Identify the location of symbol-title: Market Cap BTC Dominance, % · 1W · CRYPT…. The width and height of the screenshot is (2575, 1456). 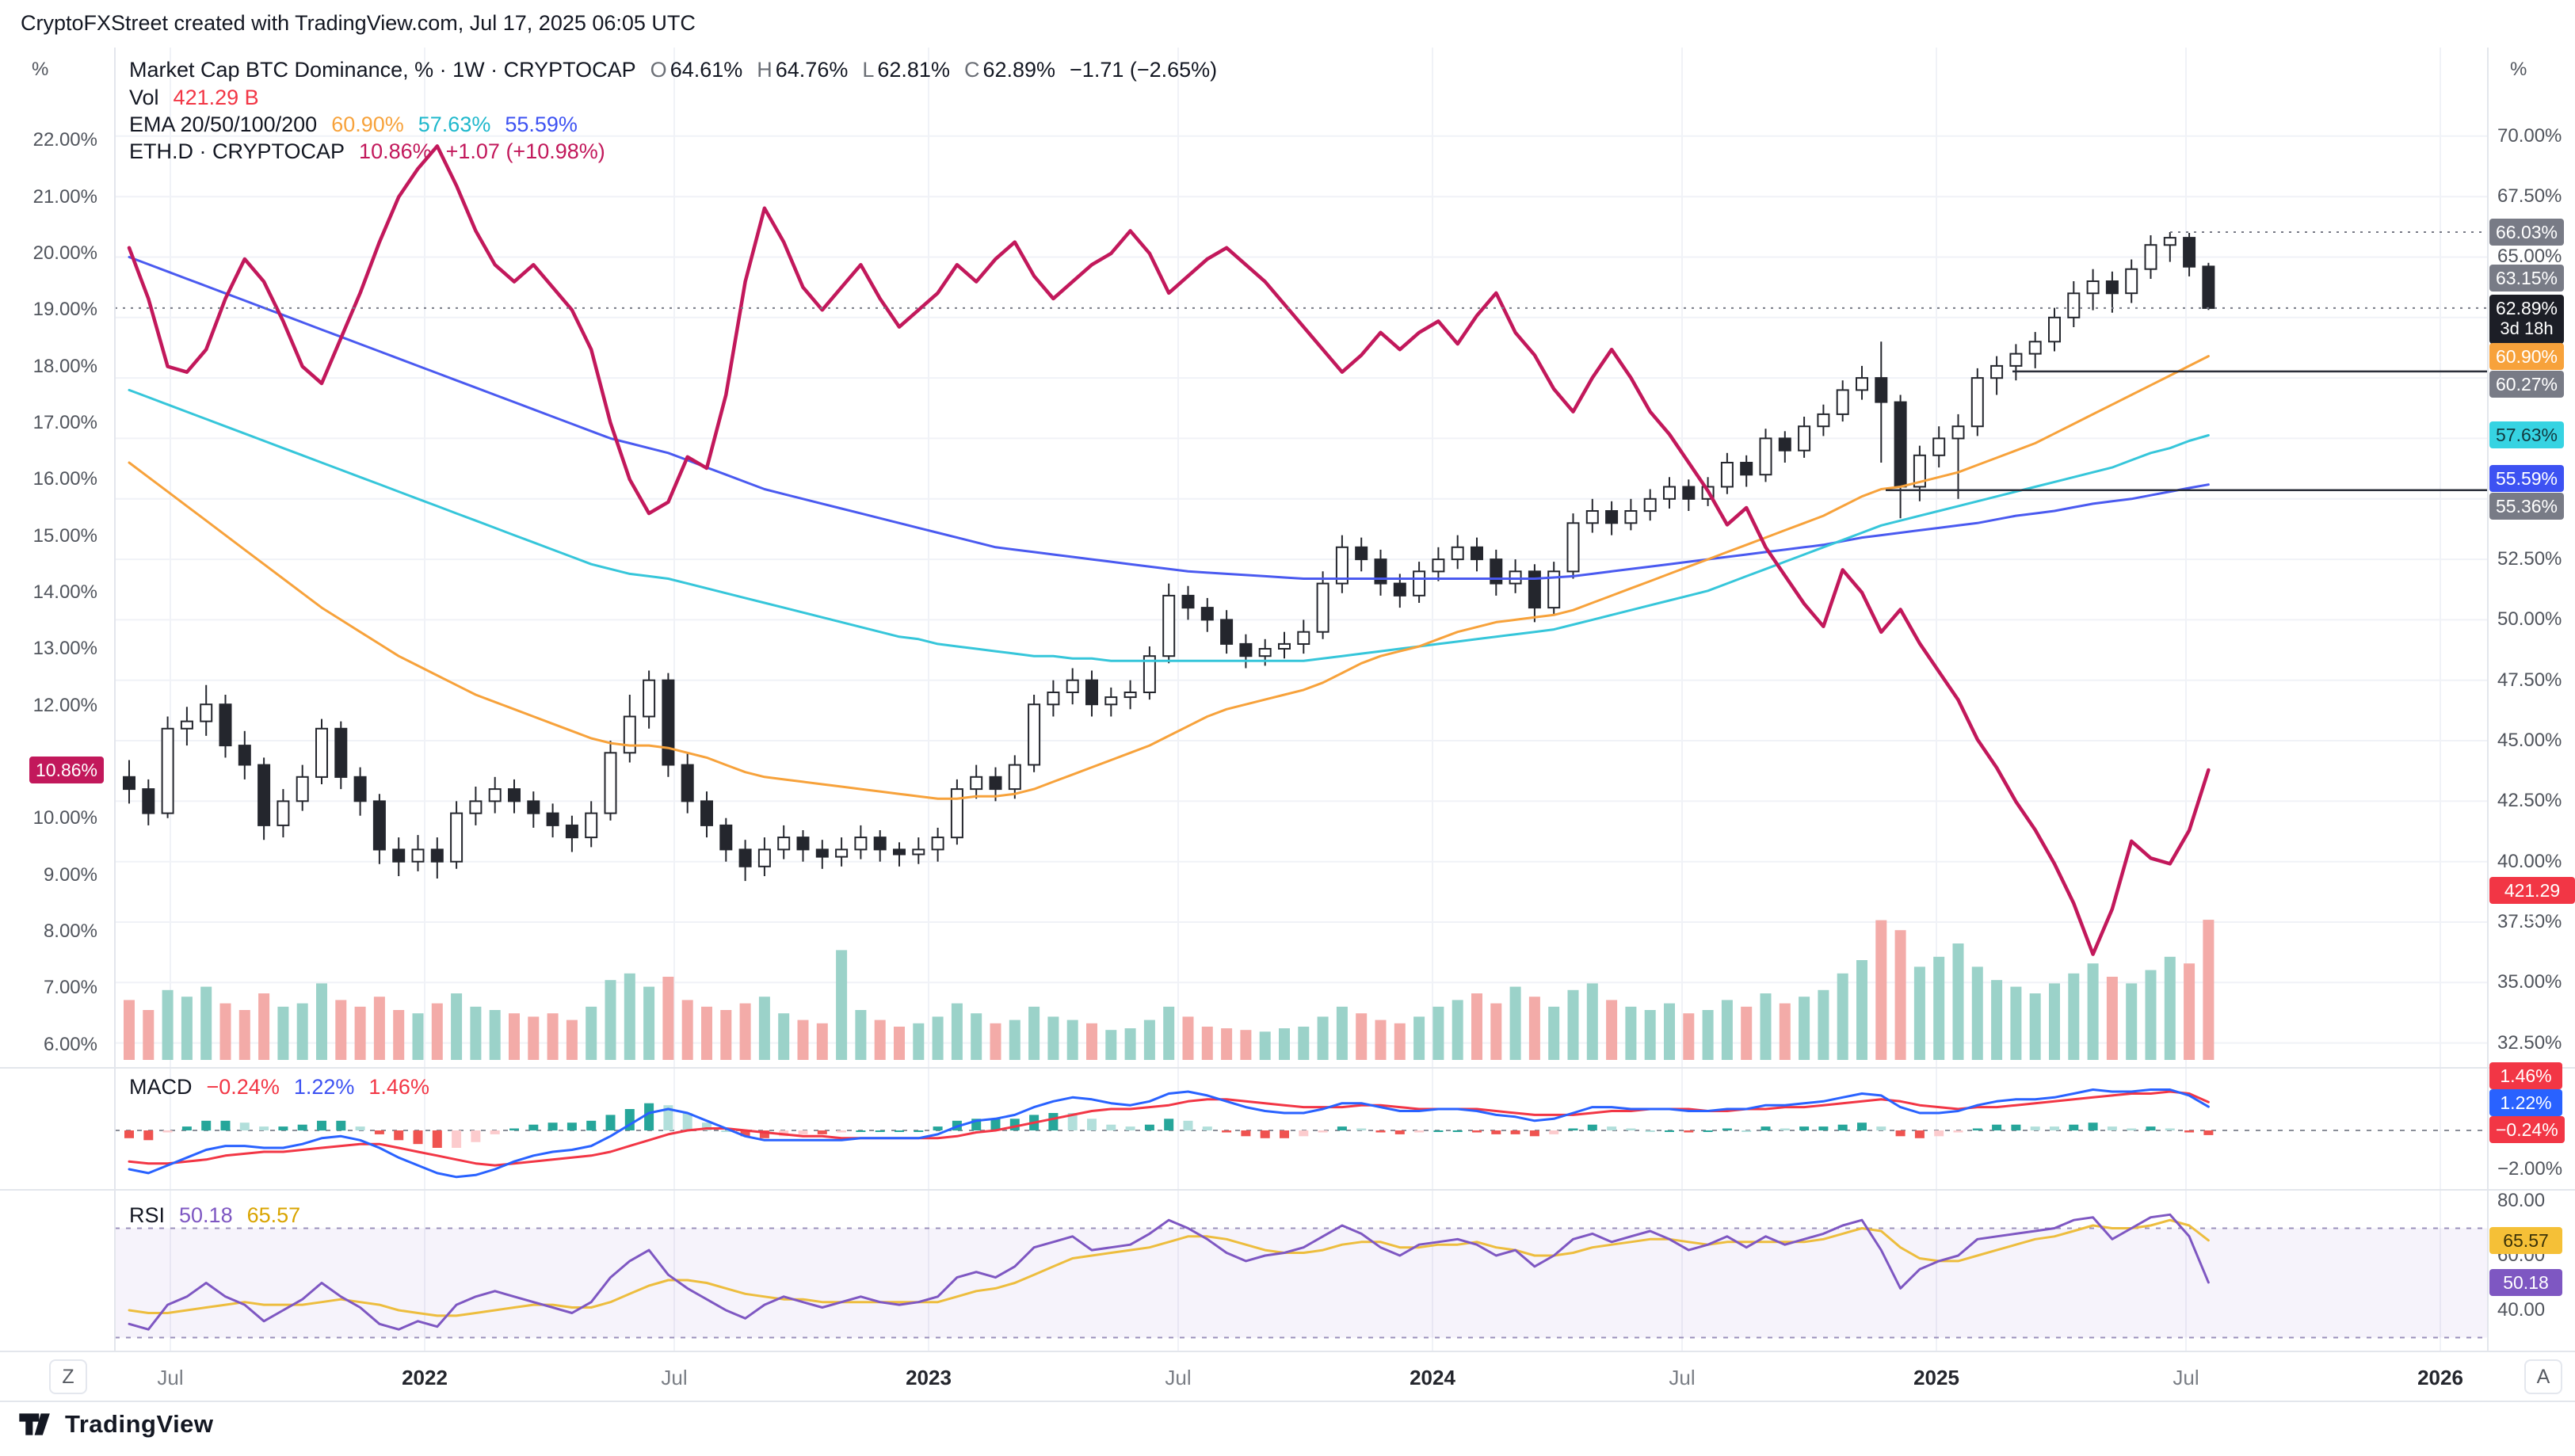
(382, 69).